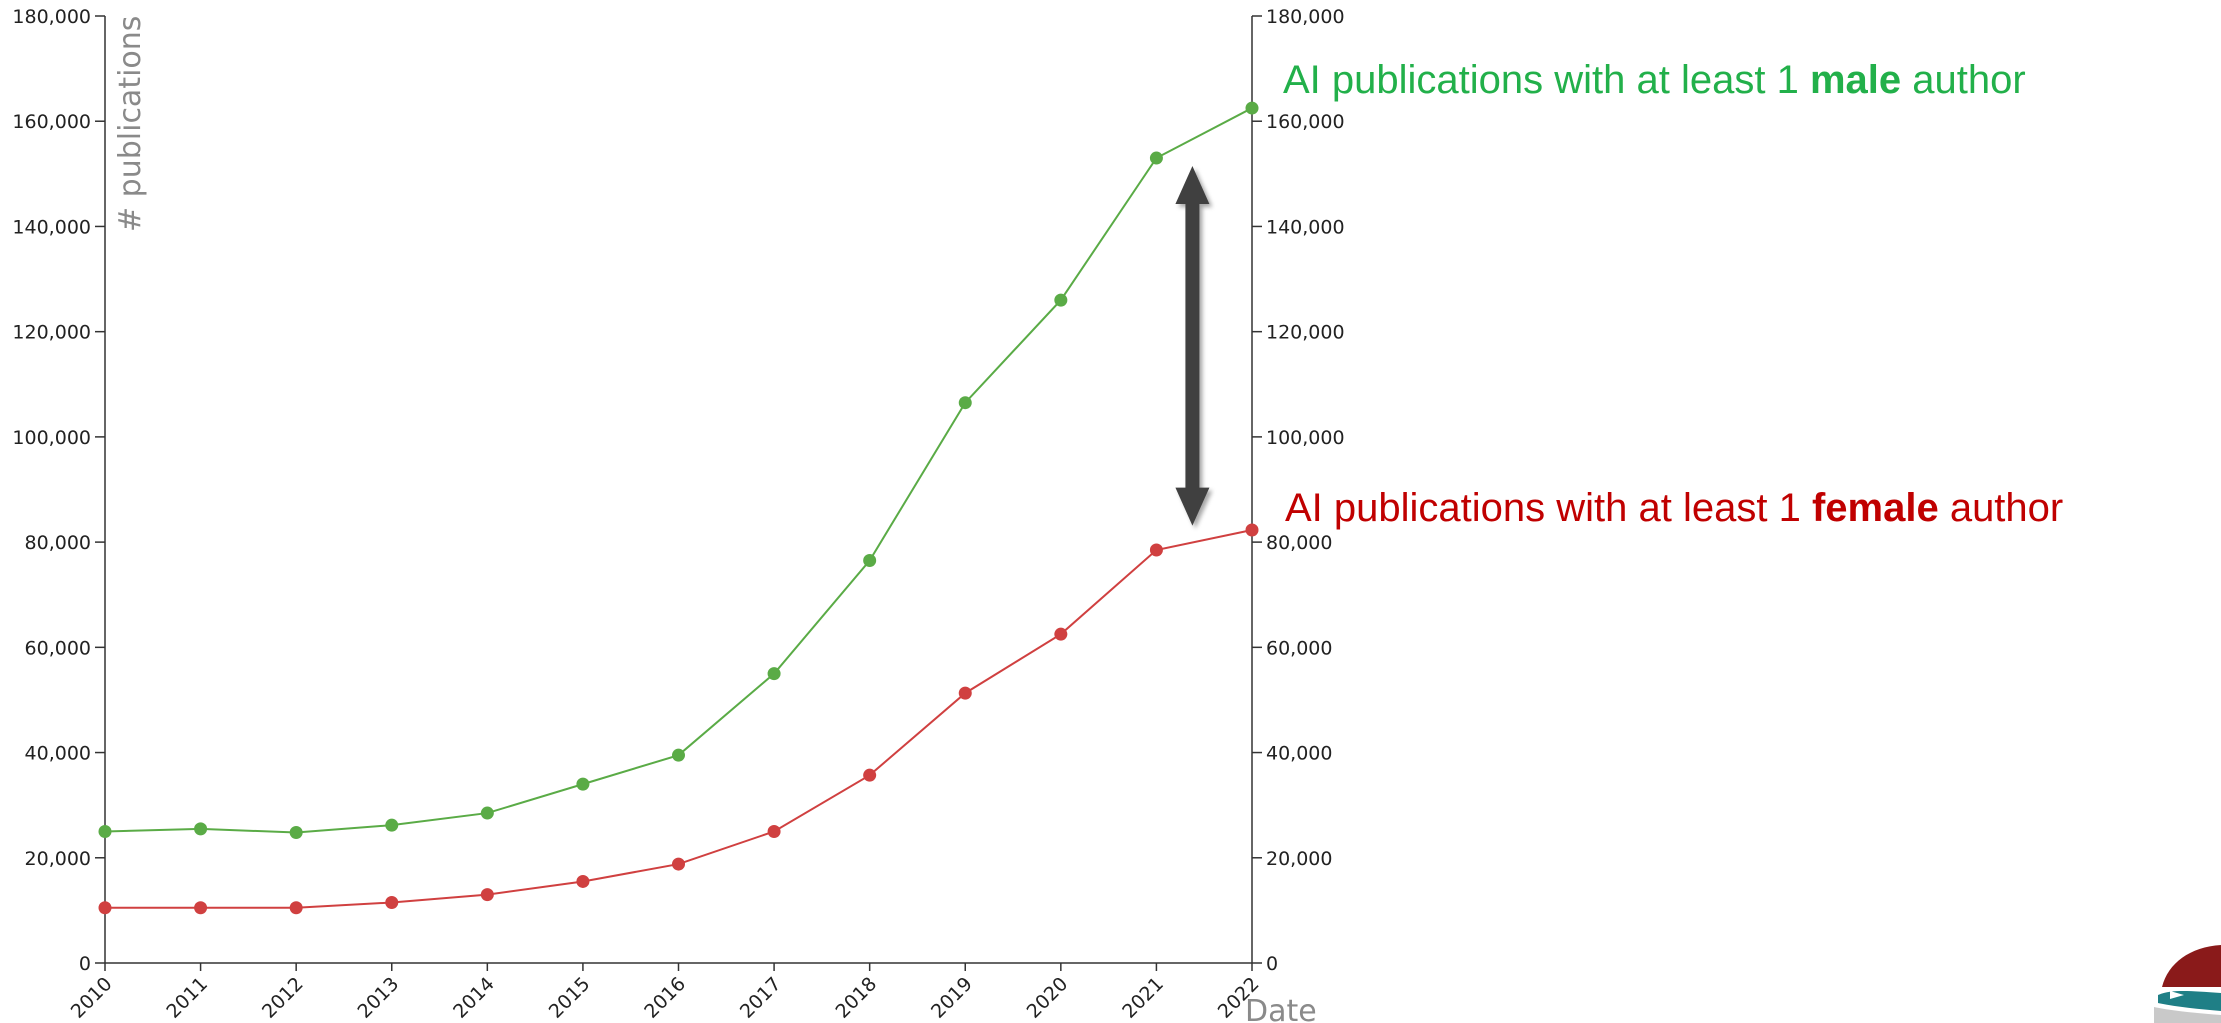 The image size is (2221, 1023). What do you see at coordinates (1299, 754) in the screenshot?
I see `y-tick-label-right: 40,000` at bounding box center [1299, 754].